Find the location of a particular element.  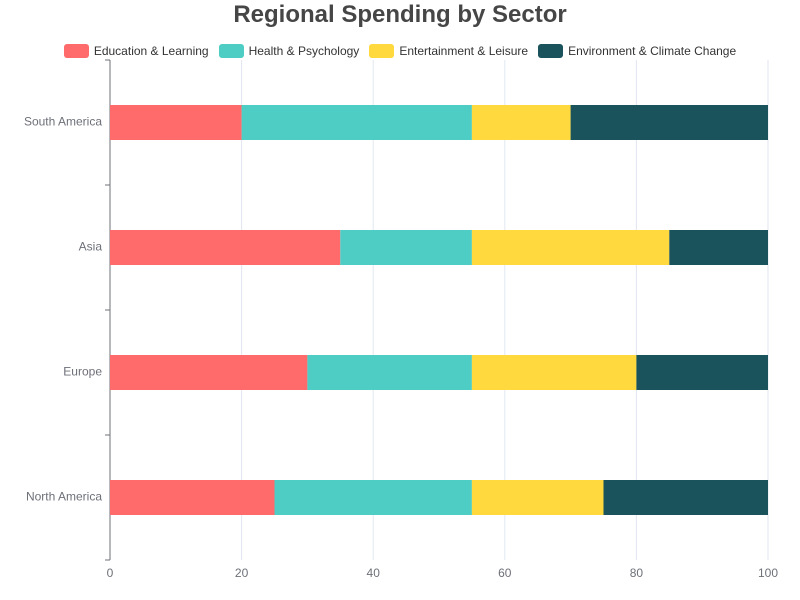

x-tick-label: 80 is located at coordinates (637, 573).